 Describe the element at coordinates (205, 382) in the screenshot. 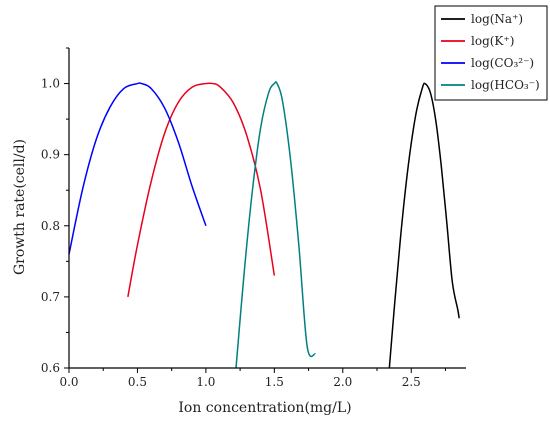

I see `x-tick-label: 1.0` at that location.